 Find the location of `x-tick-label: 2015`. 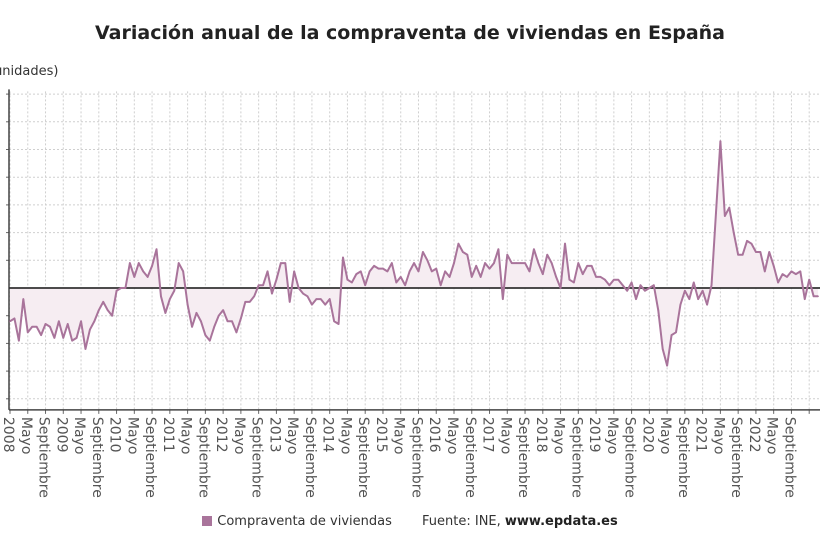

x-tick-label: 2015 is located at coordinates (381, 435).